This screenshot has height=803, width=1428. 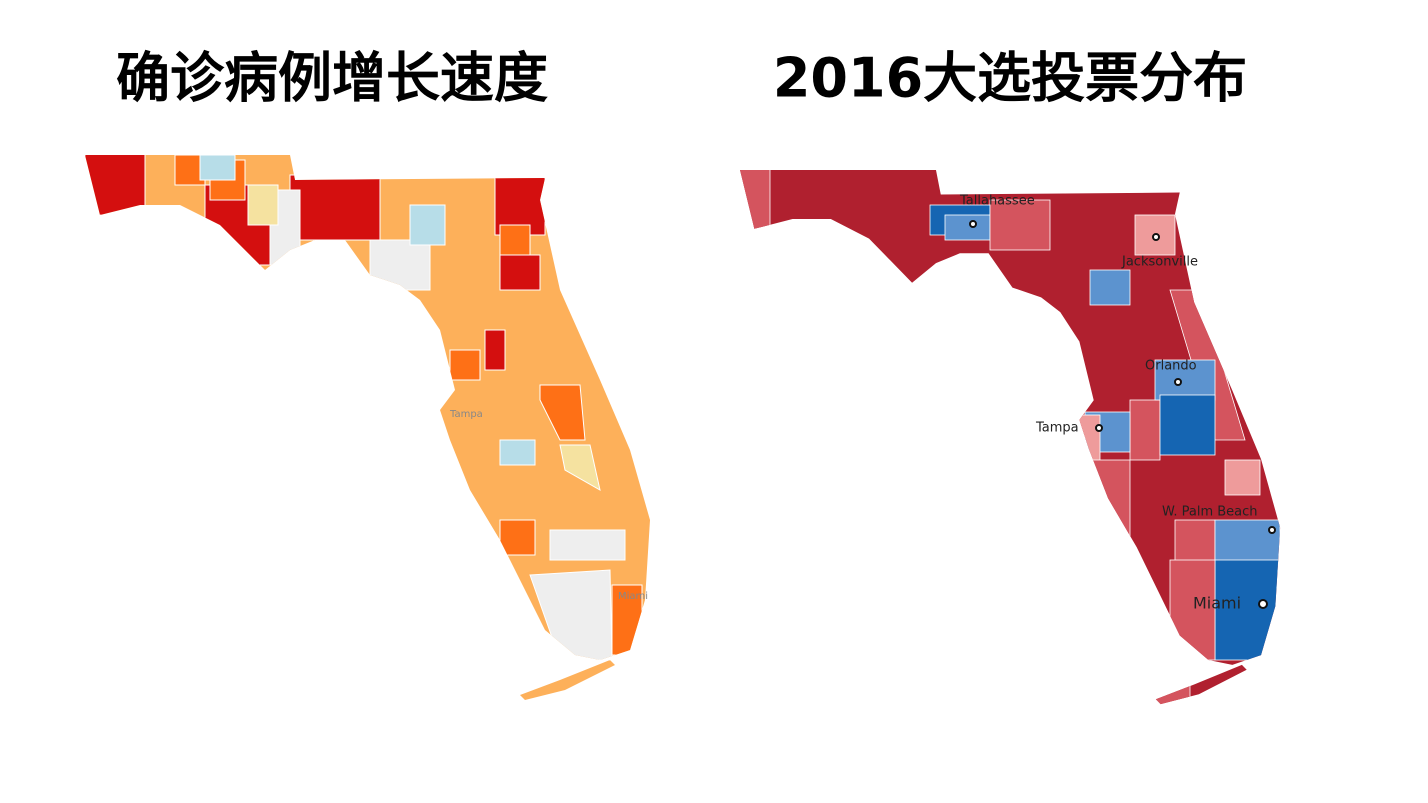 I want to click on city-label: Tallahassee, so click(x=997, y=201).